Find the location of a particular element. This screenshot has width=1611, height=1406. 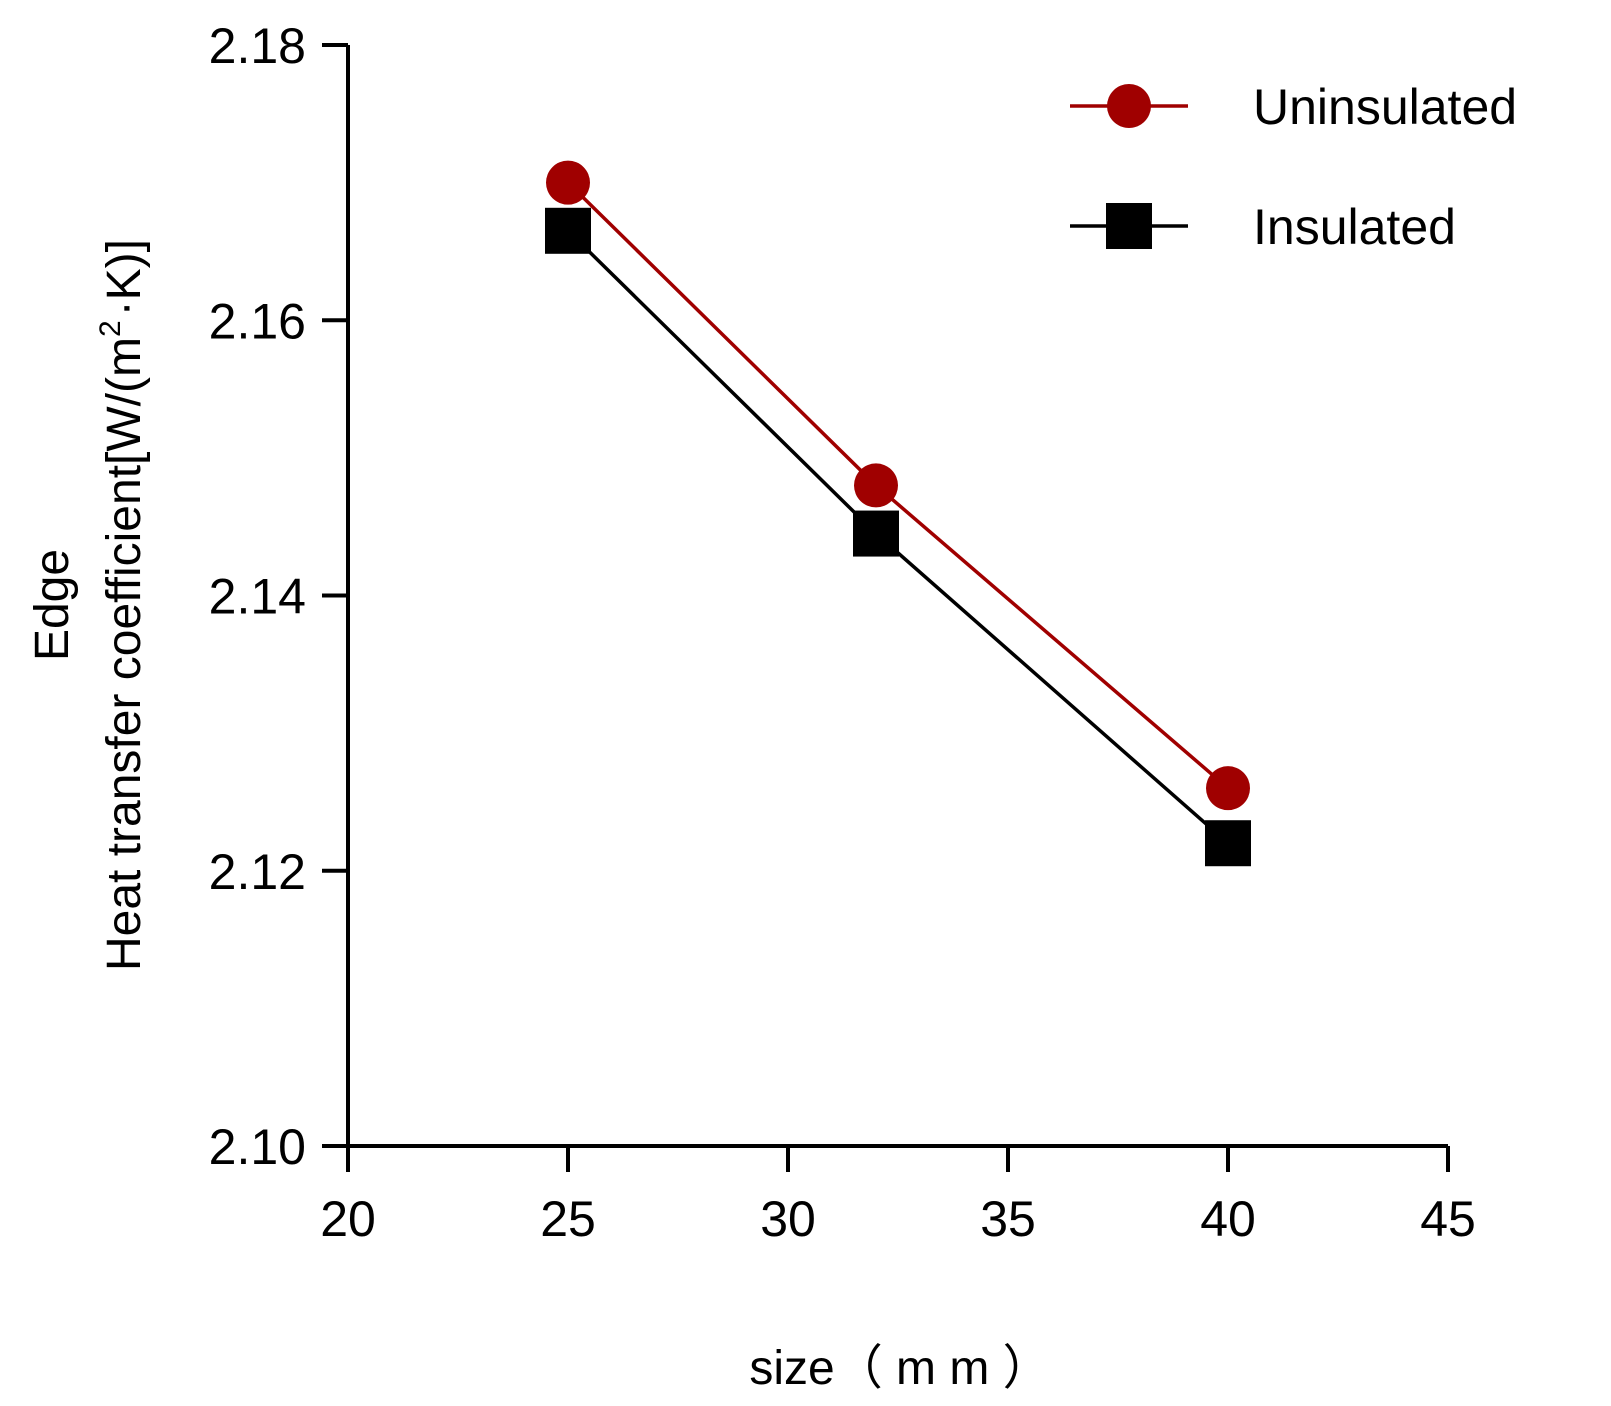

x-axis-title: size（ m m ） is located at coordinates (899, 1368).